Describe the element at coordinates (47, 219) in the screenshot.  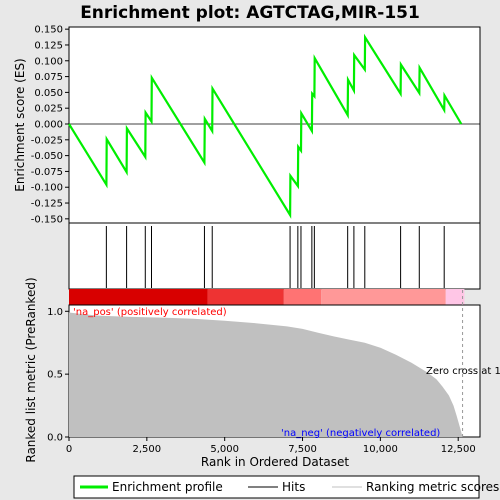
I see `es-y-tick-label: -0.150` at that location.